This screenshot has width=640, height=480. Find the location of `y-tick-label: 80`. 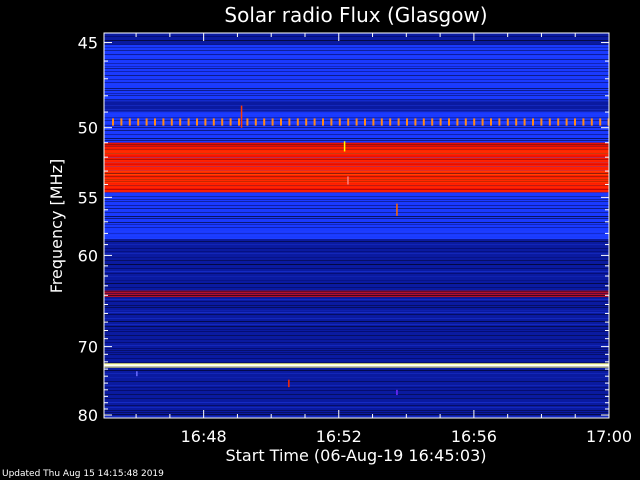

y-tick-label: 80 is located at coordinates (88, 415).